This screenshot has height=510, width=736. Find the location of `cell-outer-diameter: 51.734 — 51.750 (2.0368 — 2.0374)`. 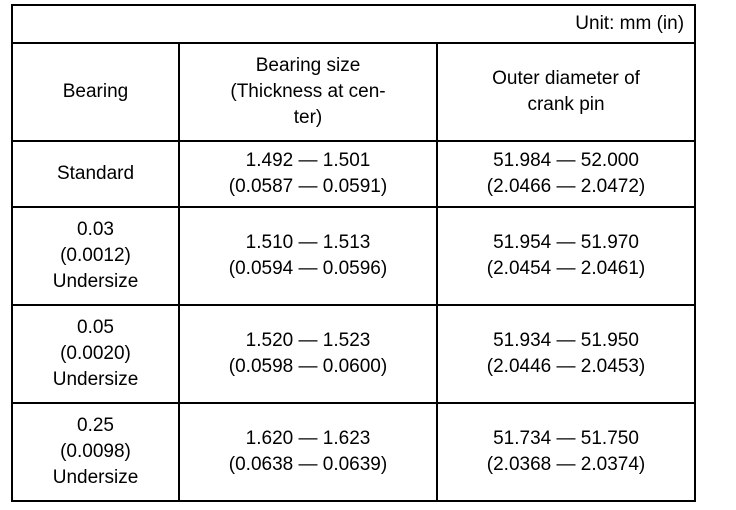

cell-outer-diameter: 51.734 — 51.750 (2.0368 — 2.0374) is located at coordinates (566, 452).